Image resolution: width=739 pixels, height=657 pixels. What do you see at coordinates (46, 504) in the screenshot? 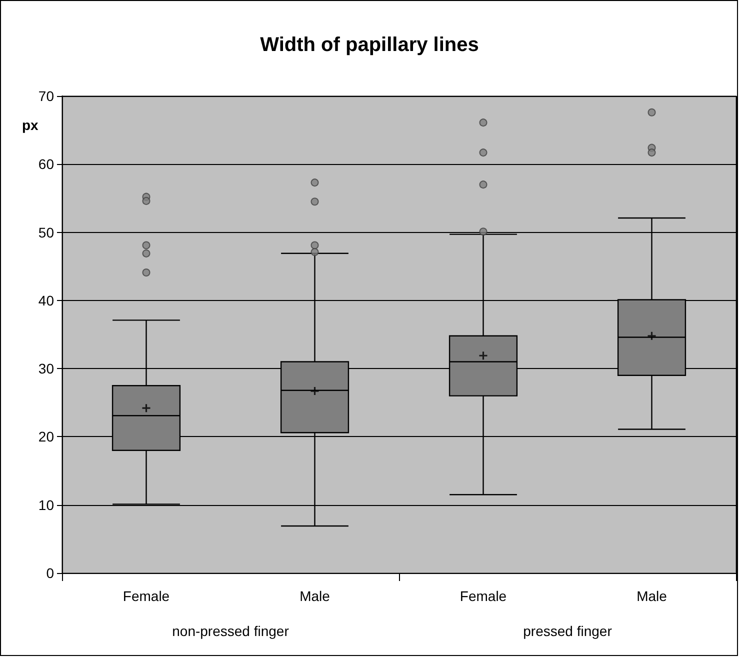
I see `y-tick-label: 10` at bounding box center [46, 504].